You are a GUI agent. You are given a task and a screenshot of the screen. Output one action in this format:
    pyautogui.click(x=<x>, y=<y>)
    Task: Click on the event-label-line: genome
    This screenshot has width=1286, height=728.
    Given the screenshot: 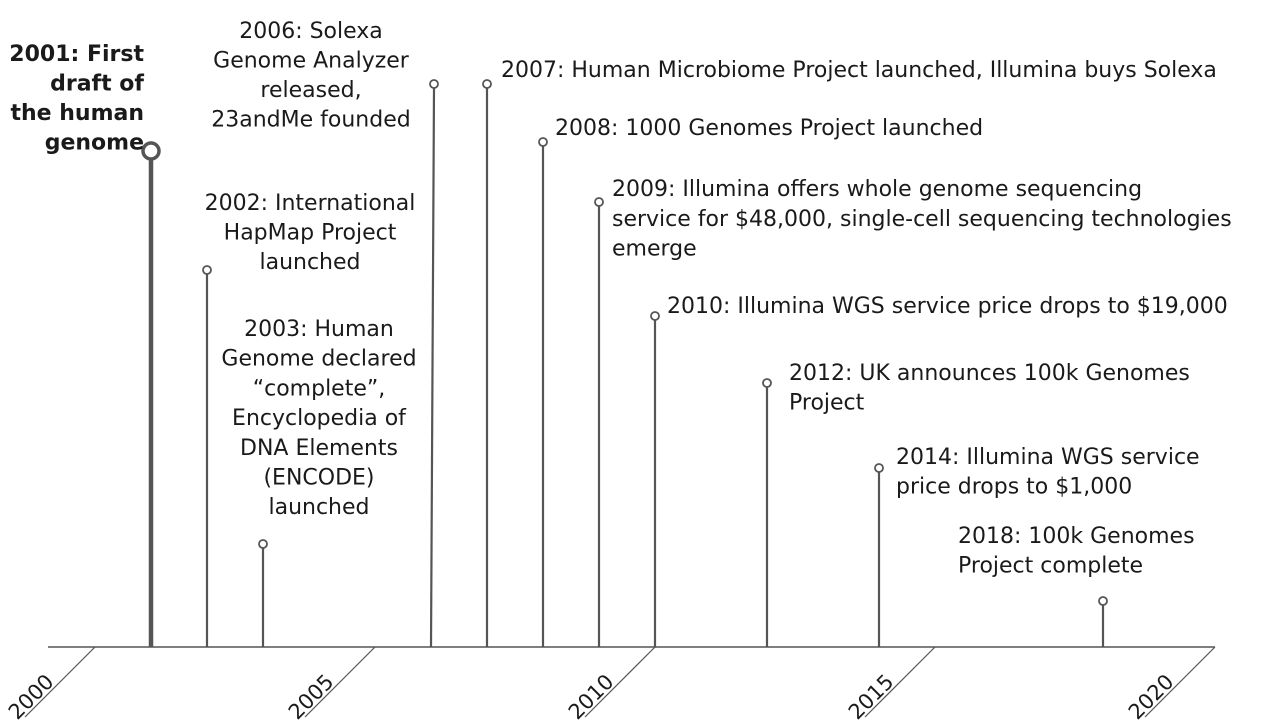 What is the action you would take?
    pyautogui.click(x=94, y=143)
    